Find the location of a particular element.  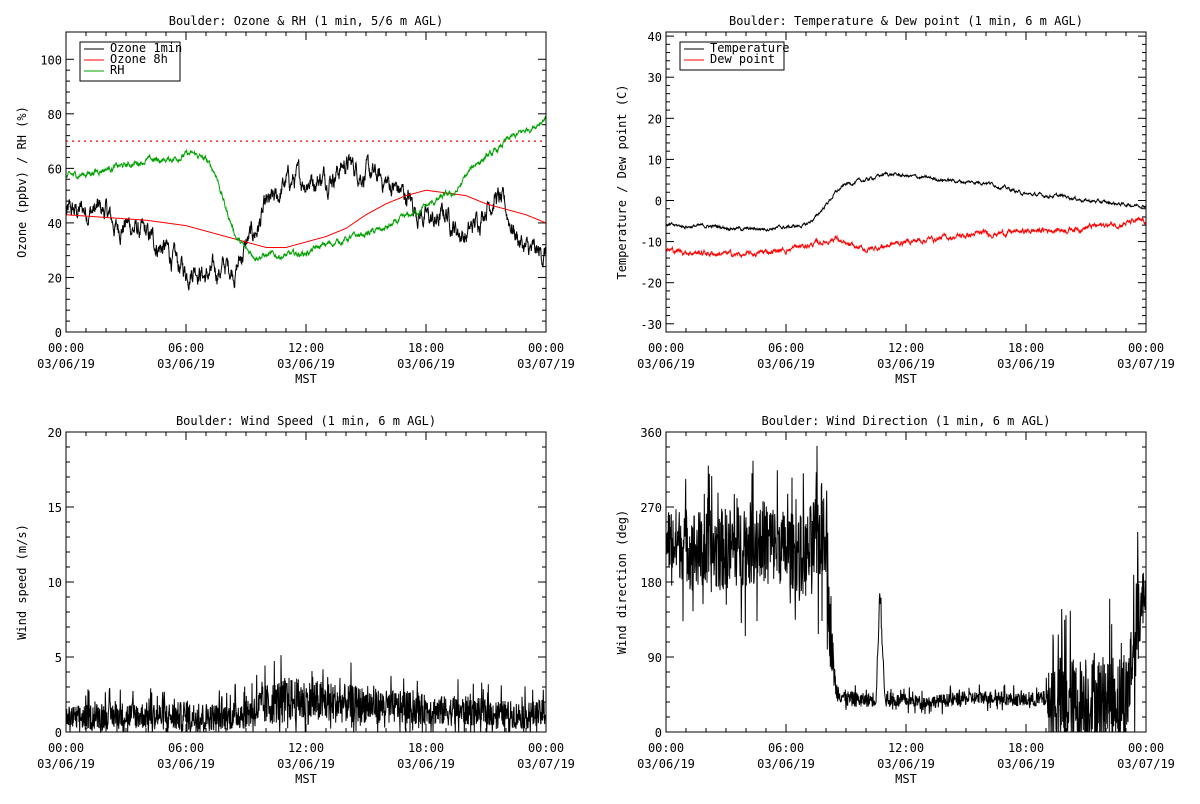

y-tick-label: 270 is located at coordinates (651, 508).